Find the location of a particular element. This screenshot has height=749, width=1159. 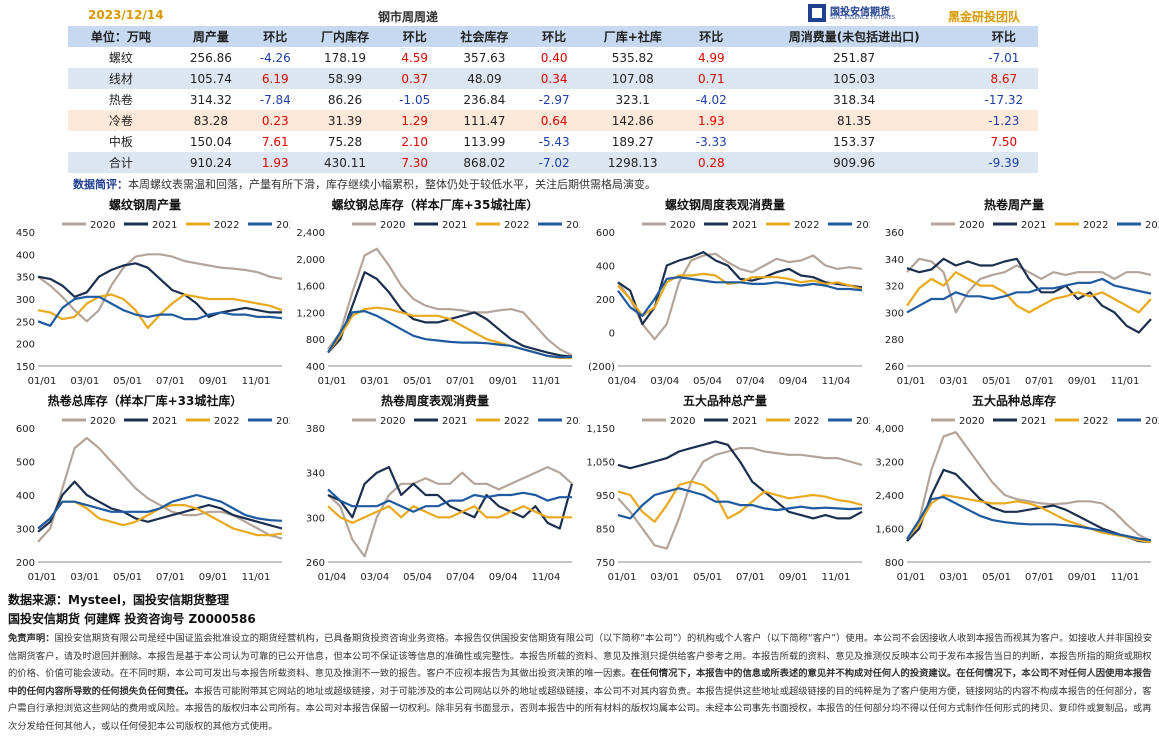

table-cell: 535.82 is located at coordinates (632, 57).